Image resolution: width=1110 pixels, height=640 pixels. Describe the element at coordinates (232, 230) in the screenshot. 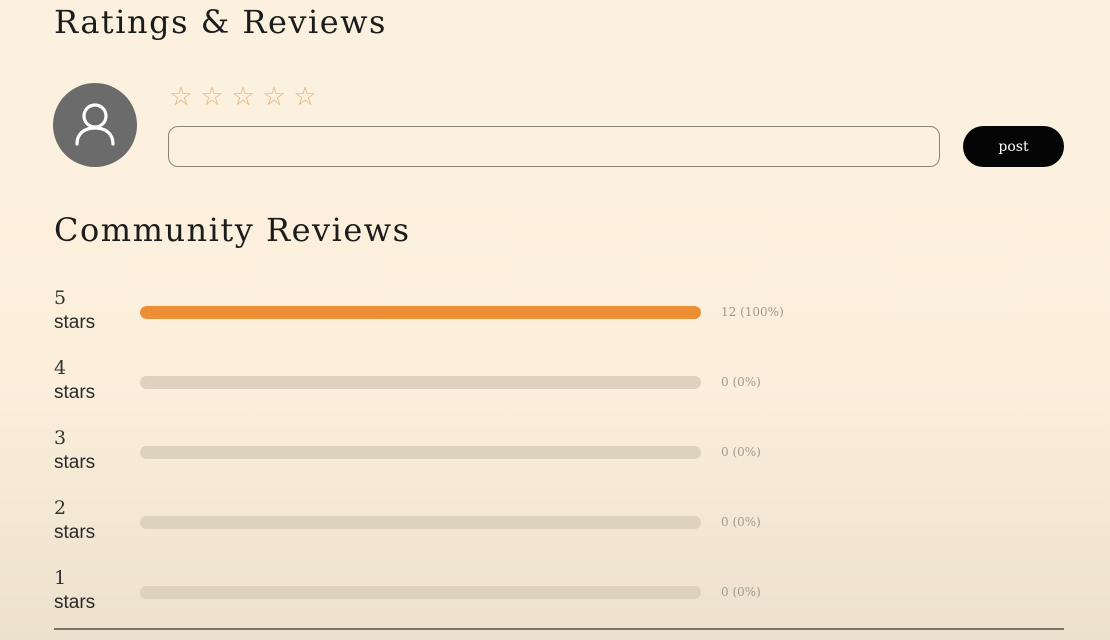

I see `community-reviews-title: Community Reviews` at that location.